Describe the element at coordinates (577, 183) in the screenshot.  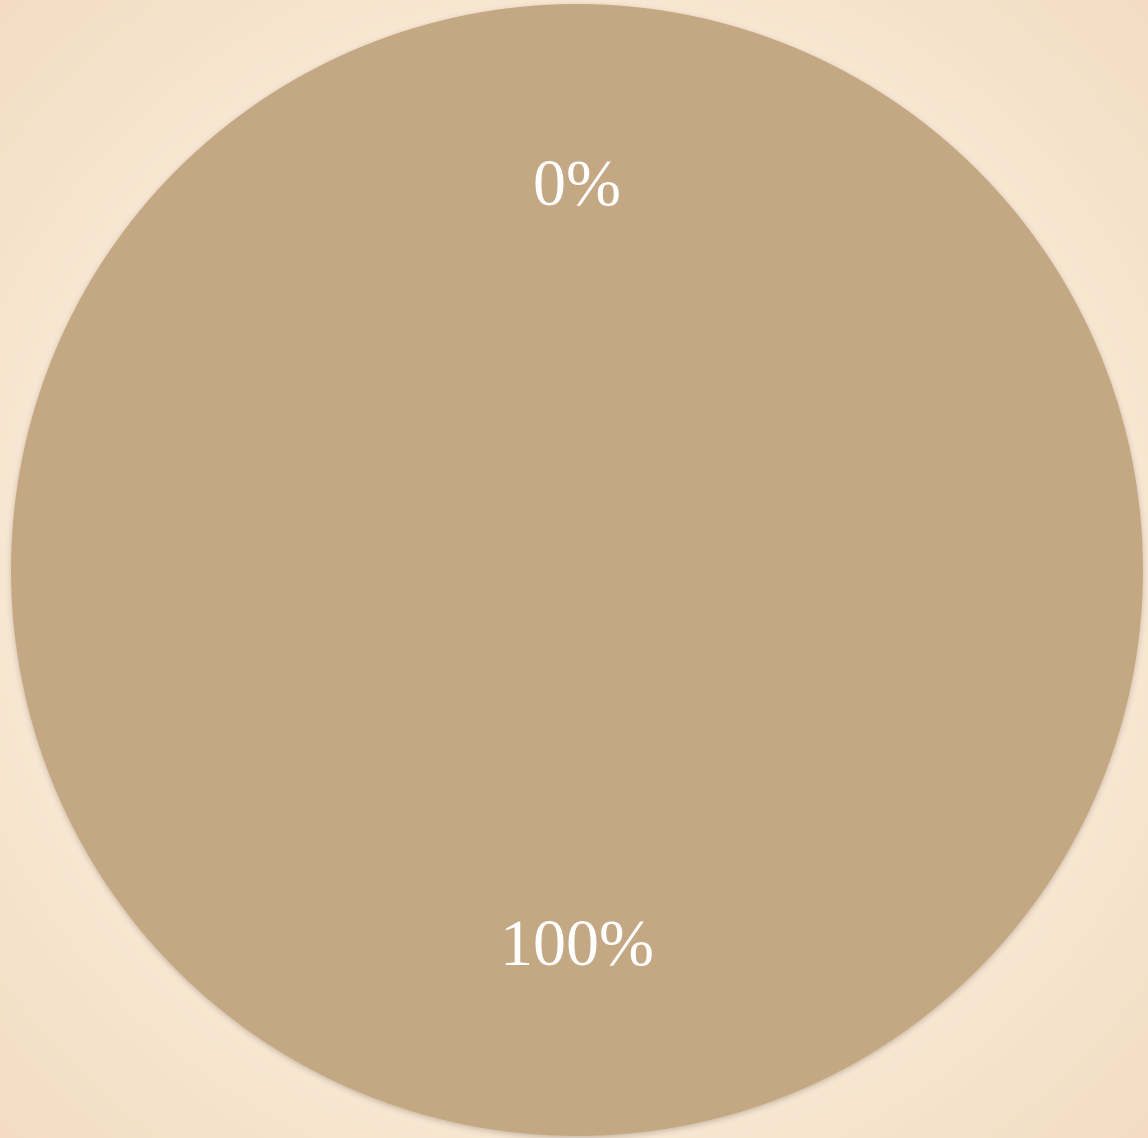
I see `data-label: 0%` at that location.